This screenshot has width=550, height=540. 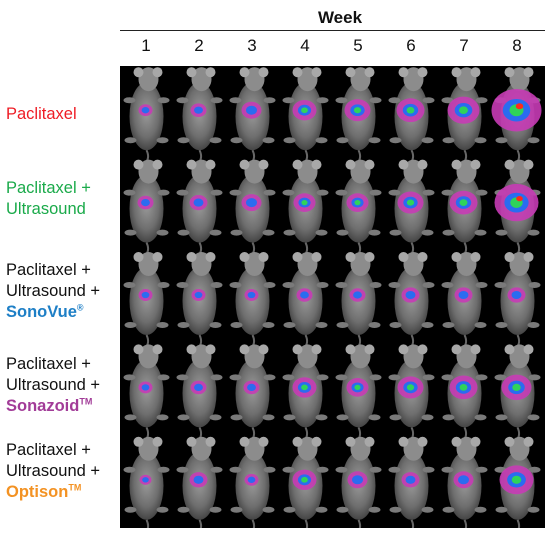 I want to click on agent-name-sonazoid: Sonazoid, so click(x=43, y=406).